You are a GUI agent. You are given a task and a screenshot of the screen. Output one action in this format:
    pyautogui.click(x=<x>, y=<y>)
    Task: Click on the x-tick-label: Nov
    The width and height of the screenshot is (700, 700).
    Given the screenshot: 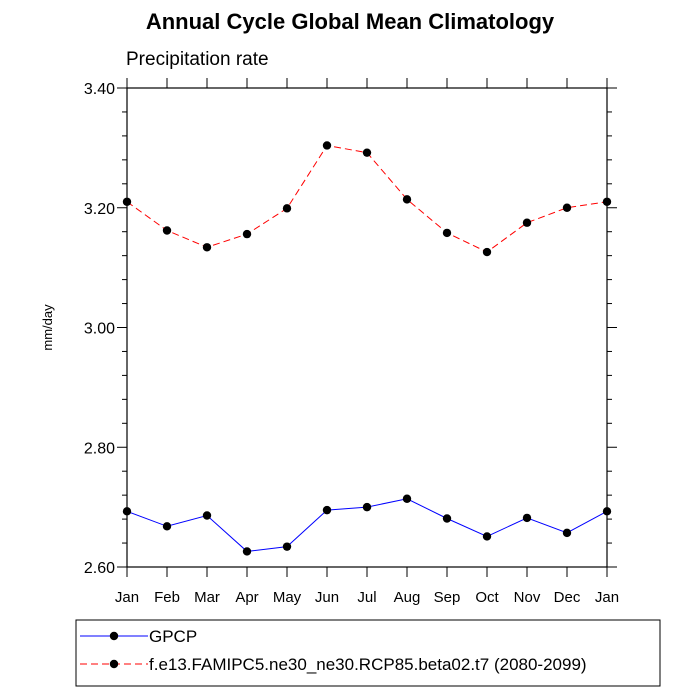 What is the action you would take?
    pyautogui.click(x=527, y=597)
    